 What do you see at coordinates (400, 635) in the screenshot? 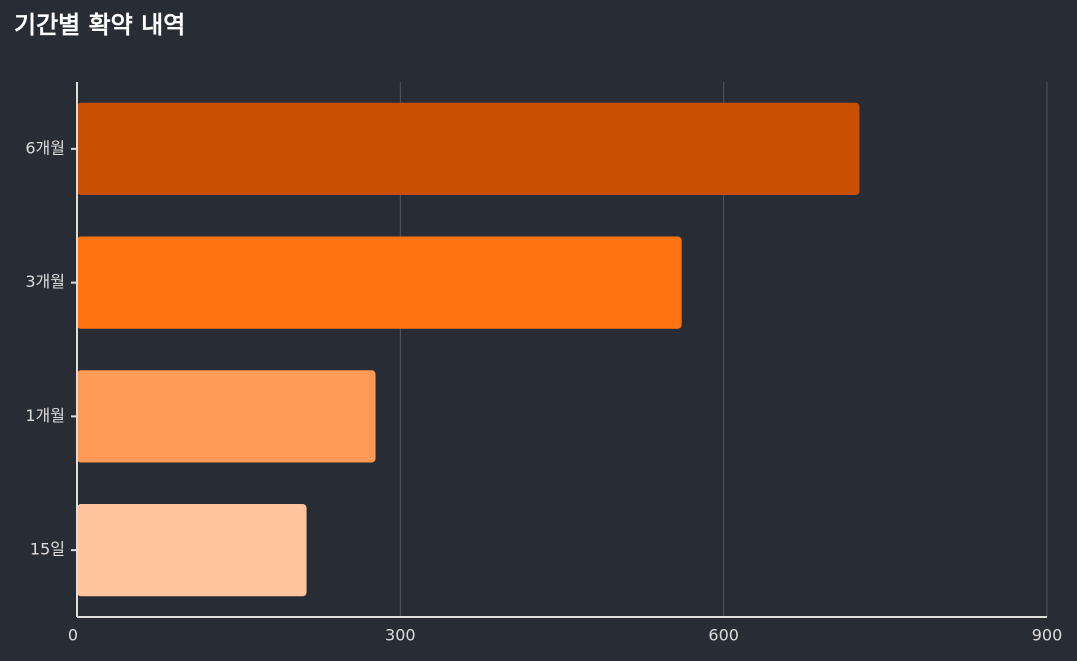
I see `x-tick-label: 300` at bounding box center [400, 635].